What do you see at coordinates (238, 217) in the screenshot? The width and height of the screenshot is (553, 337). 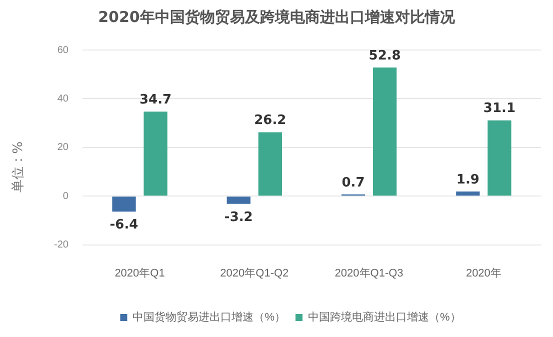 I see `data-label: -3.2` at bounding box center [238, 217].